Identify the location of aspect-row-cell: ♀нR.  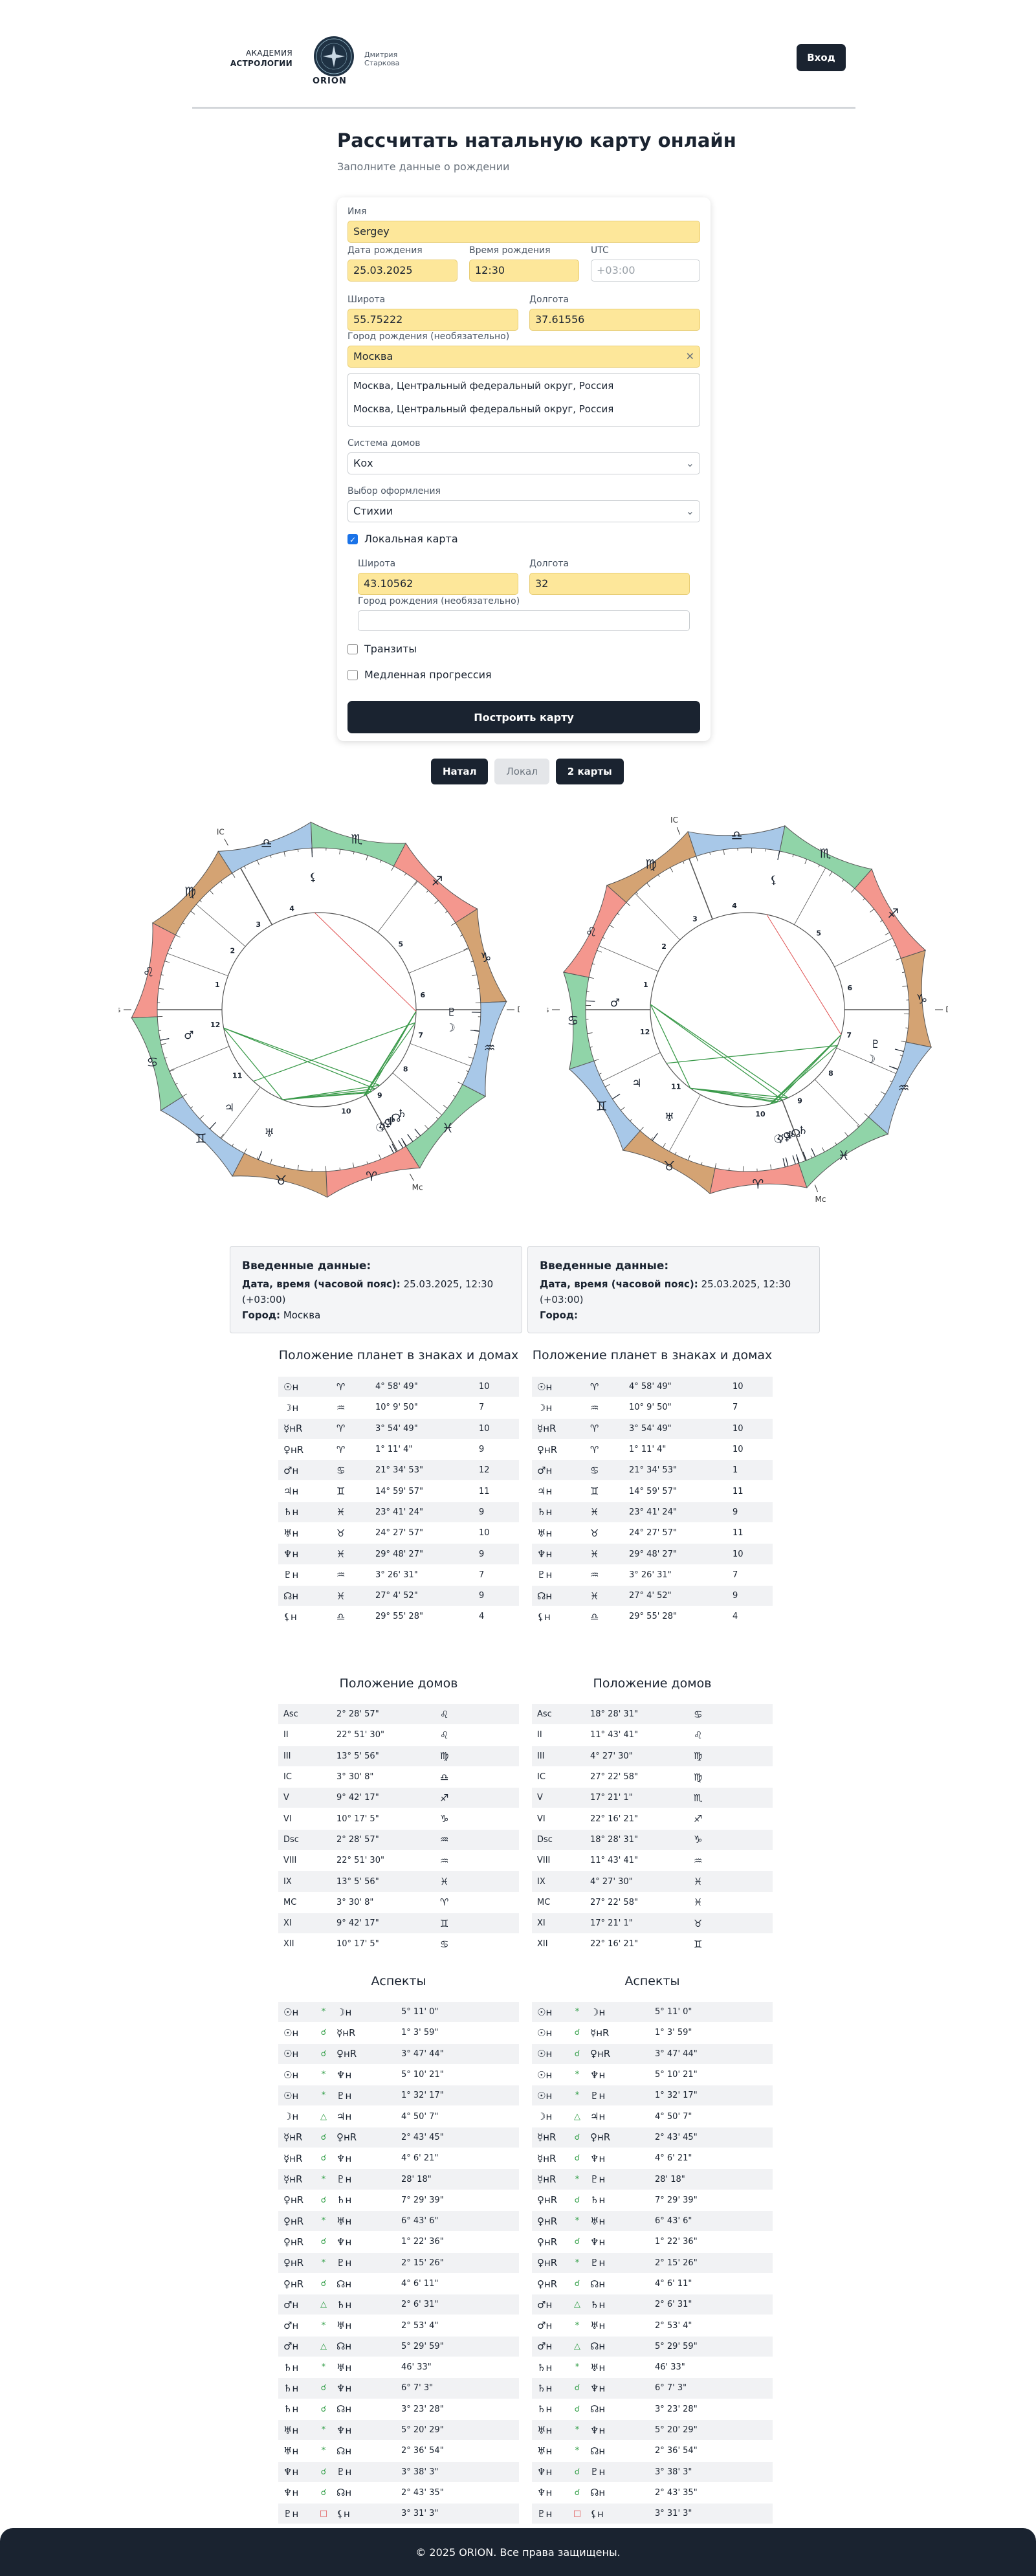
(547, 2221).